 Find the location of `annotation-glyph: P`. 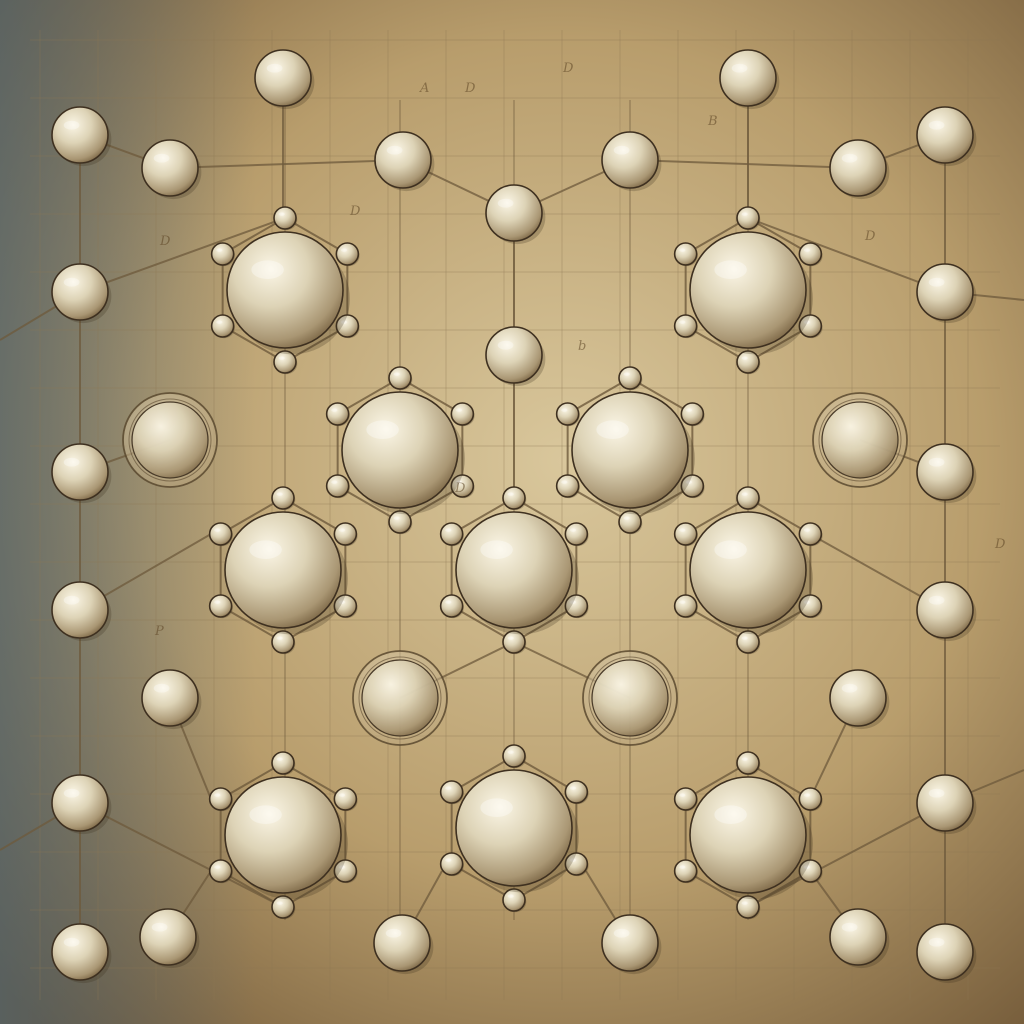

annotation-glyph: P is located at coordinates (159, 631).